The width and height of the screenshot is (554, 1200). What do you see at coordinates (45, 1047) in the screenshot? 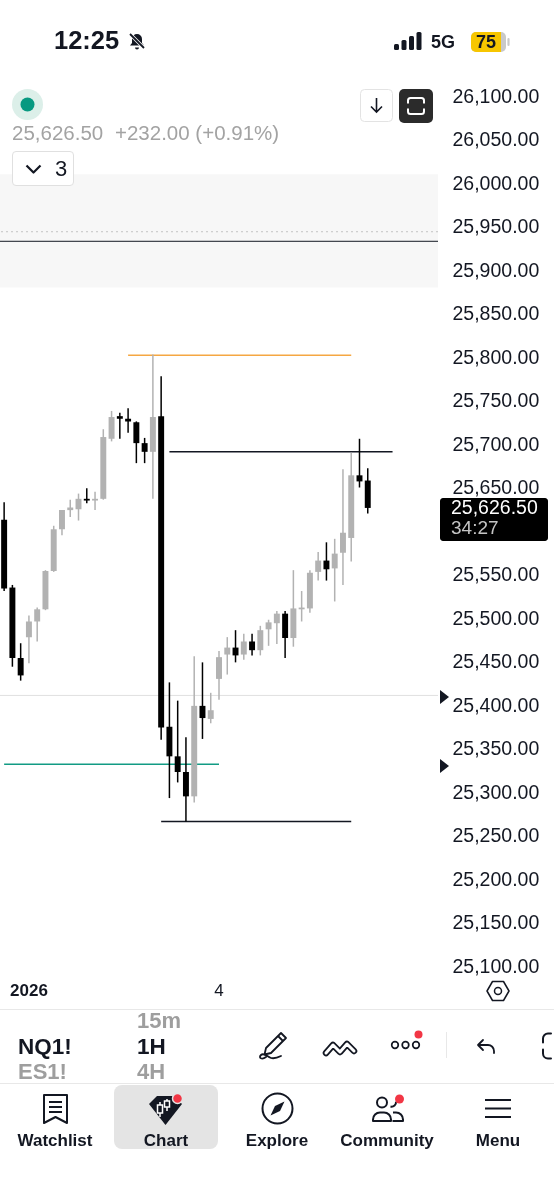
I see `text: NQ1!` at bounding box center [45, 1047].